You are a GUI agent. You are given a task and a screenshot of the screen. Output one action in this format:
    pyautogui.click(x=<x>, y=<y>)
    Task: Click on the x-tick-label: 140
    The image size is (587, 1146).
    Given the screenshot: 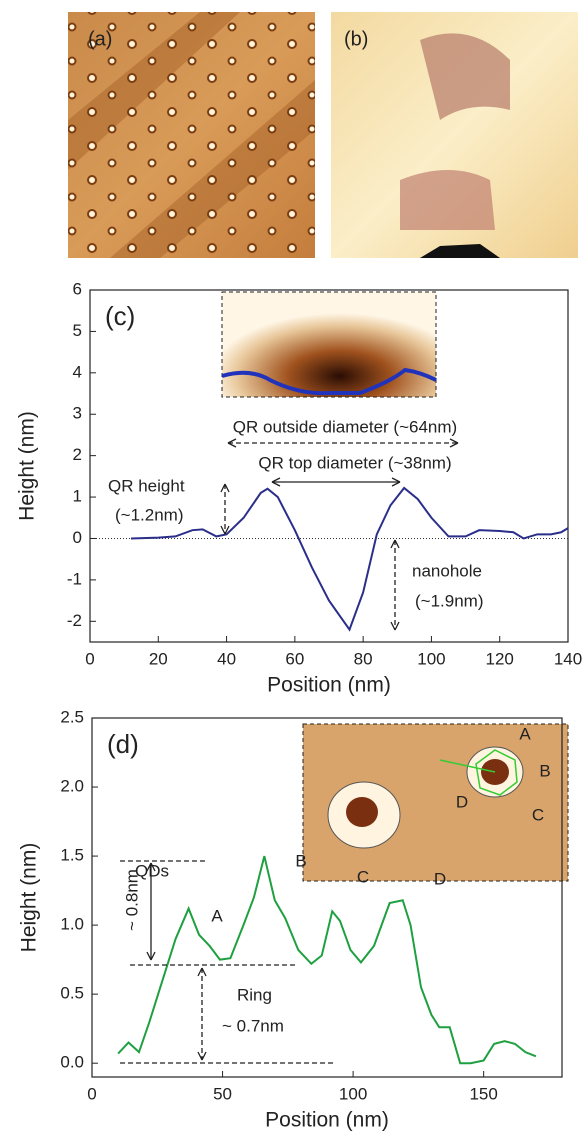 What is the action you would take?
    pyautogui.click(x=568, y=658)
    